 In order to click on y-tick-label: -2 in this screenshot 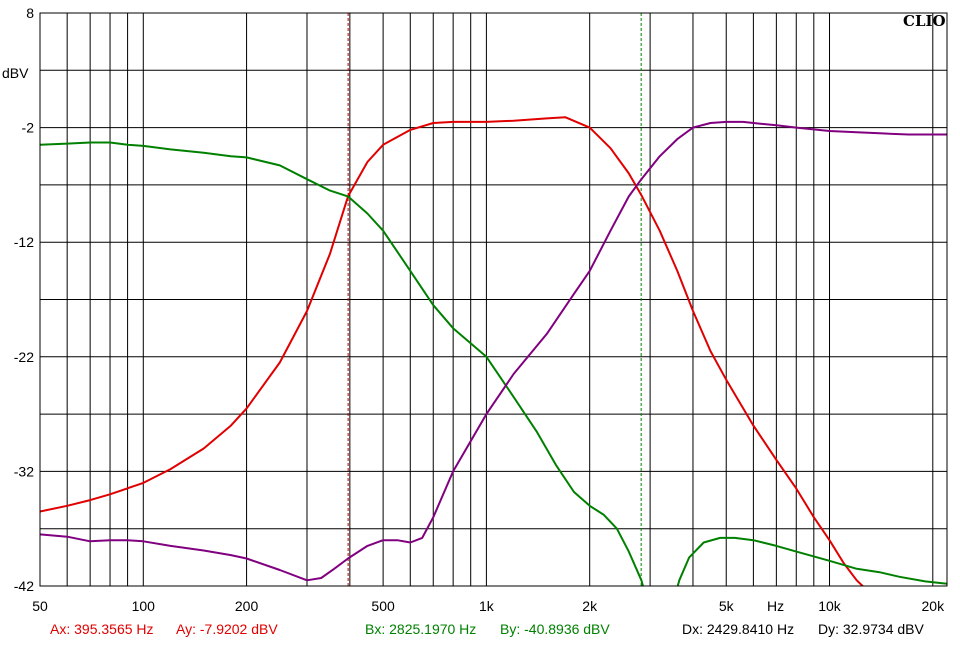, I will do `click(28, 128)`.